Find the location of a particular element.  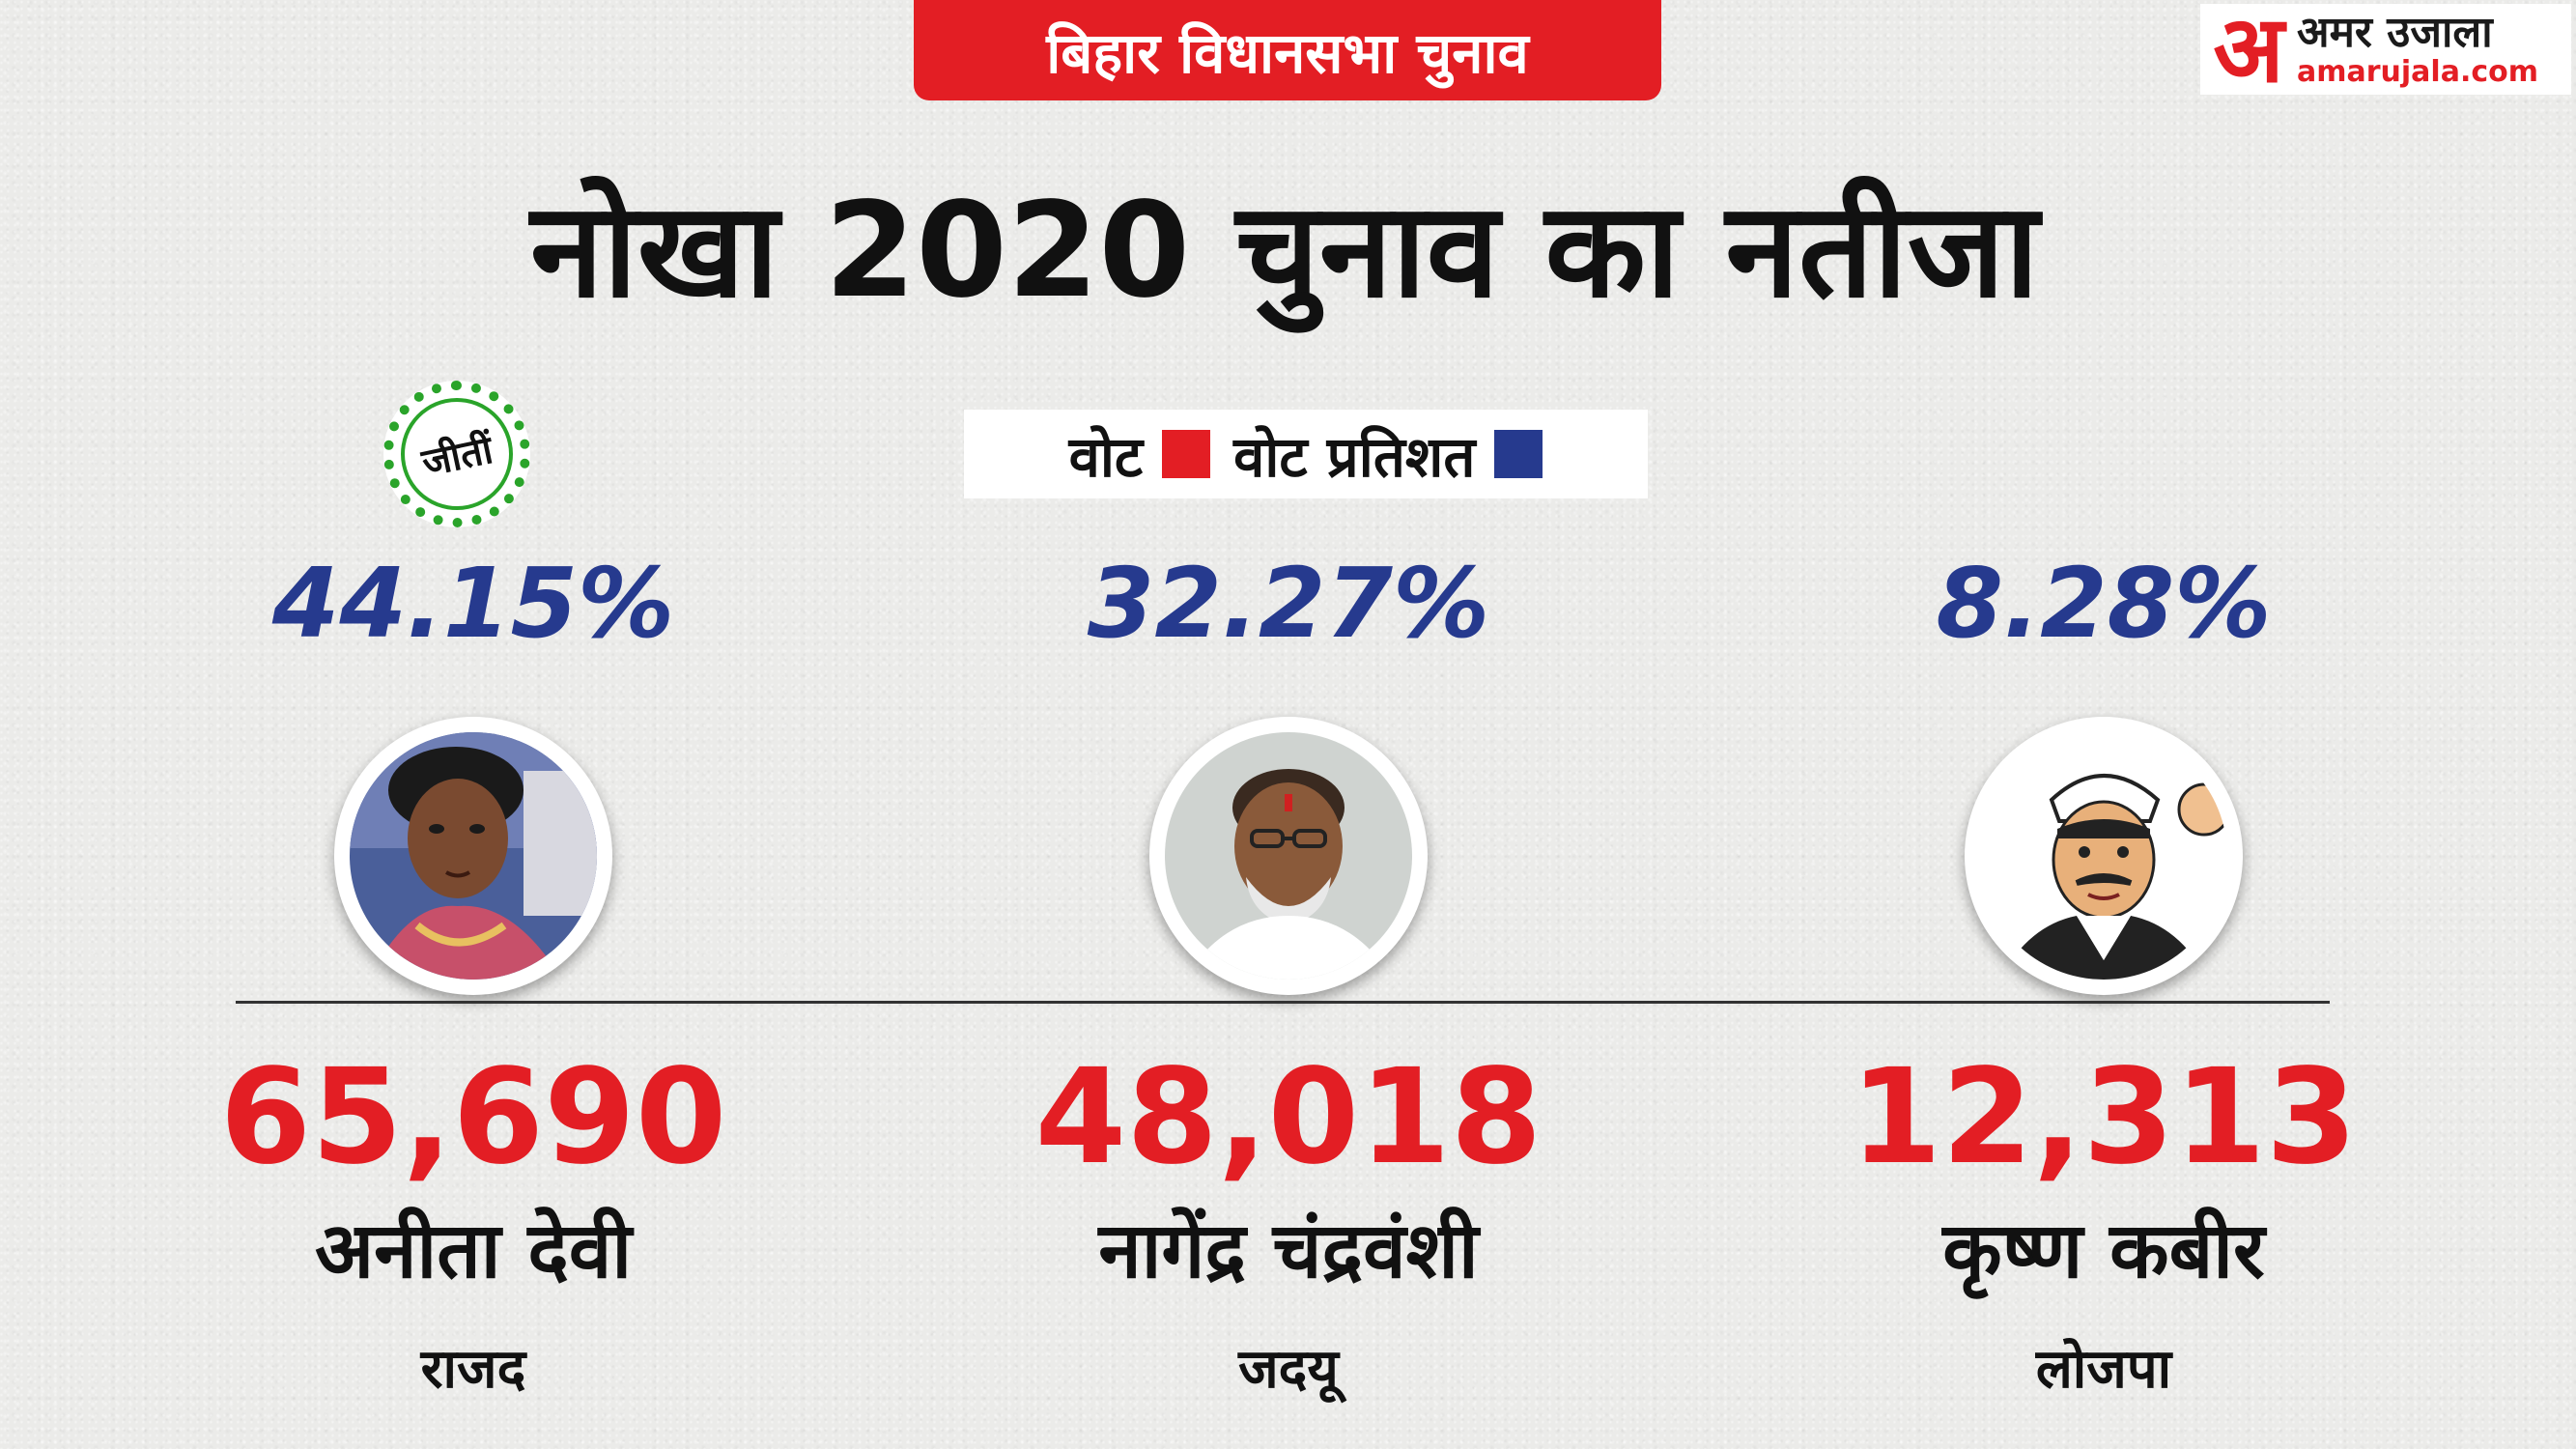

candidate-votes: 12,313 is located at coordinates (2104, 1117).